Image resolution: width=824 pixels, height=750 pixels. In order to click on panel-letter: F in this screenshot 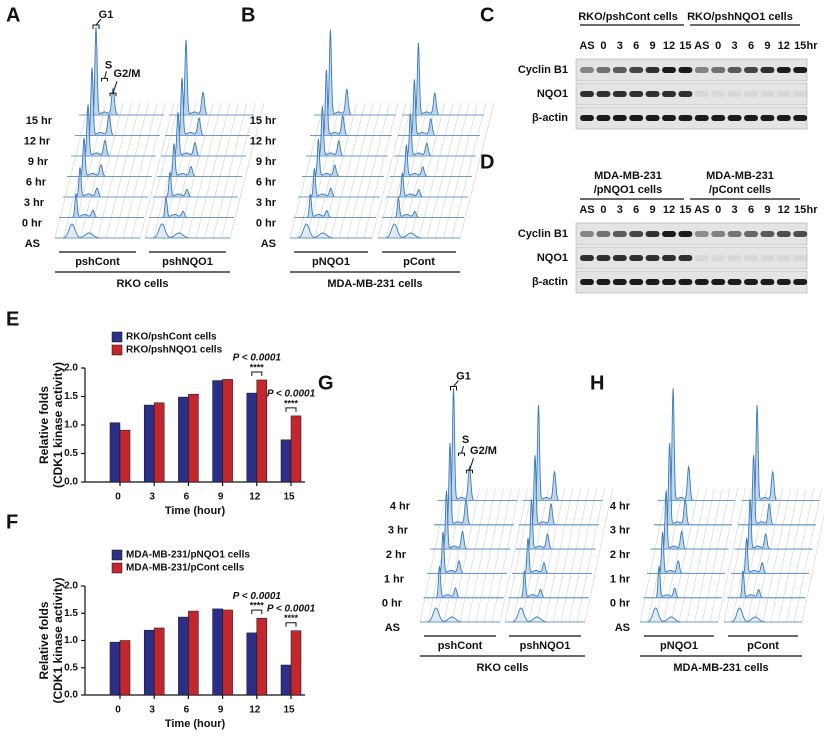, I will do `click(12, 522)`.